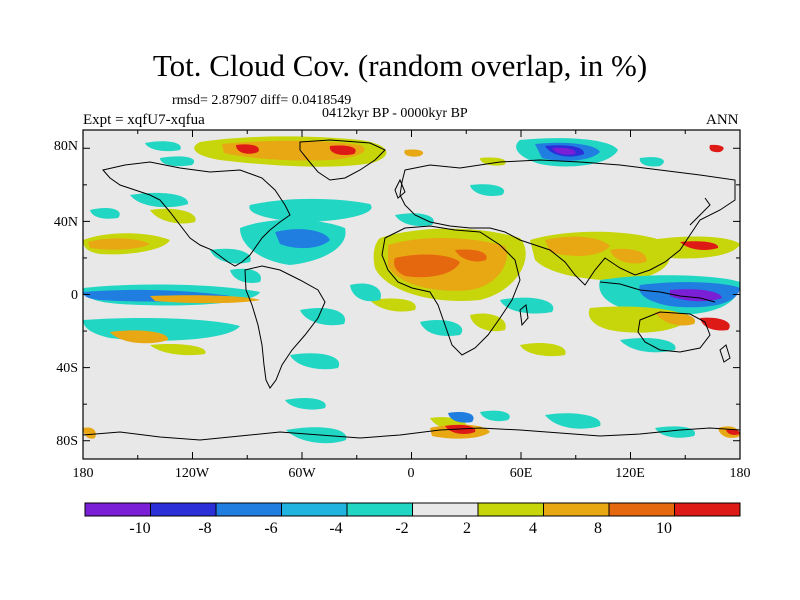 The width and height of the screenshot is (800, 600). What do you see at coordinates (657, 292) in the screenshot?
I see `coast-indonesia` at bounding box center [657, 292].